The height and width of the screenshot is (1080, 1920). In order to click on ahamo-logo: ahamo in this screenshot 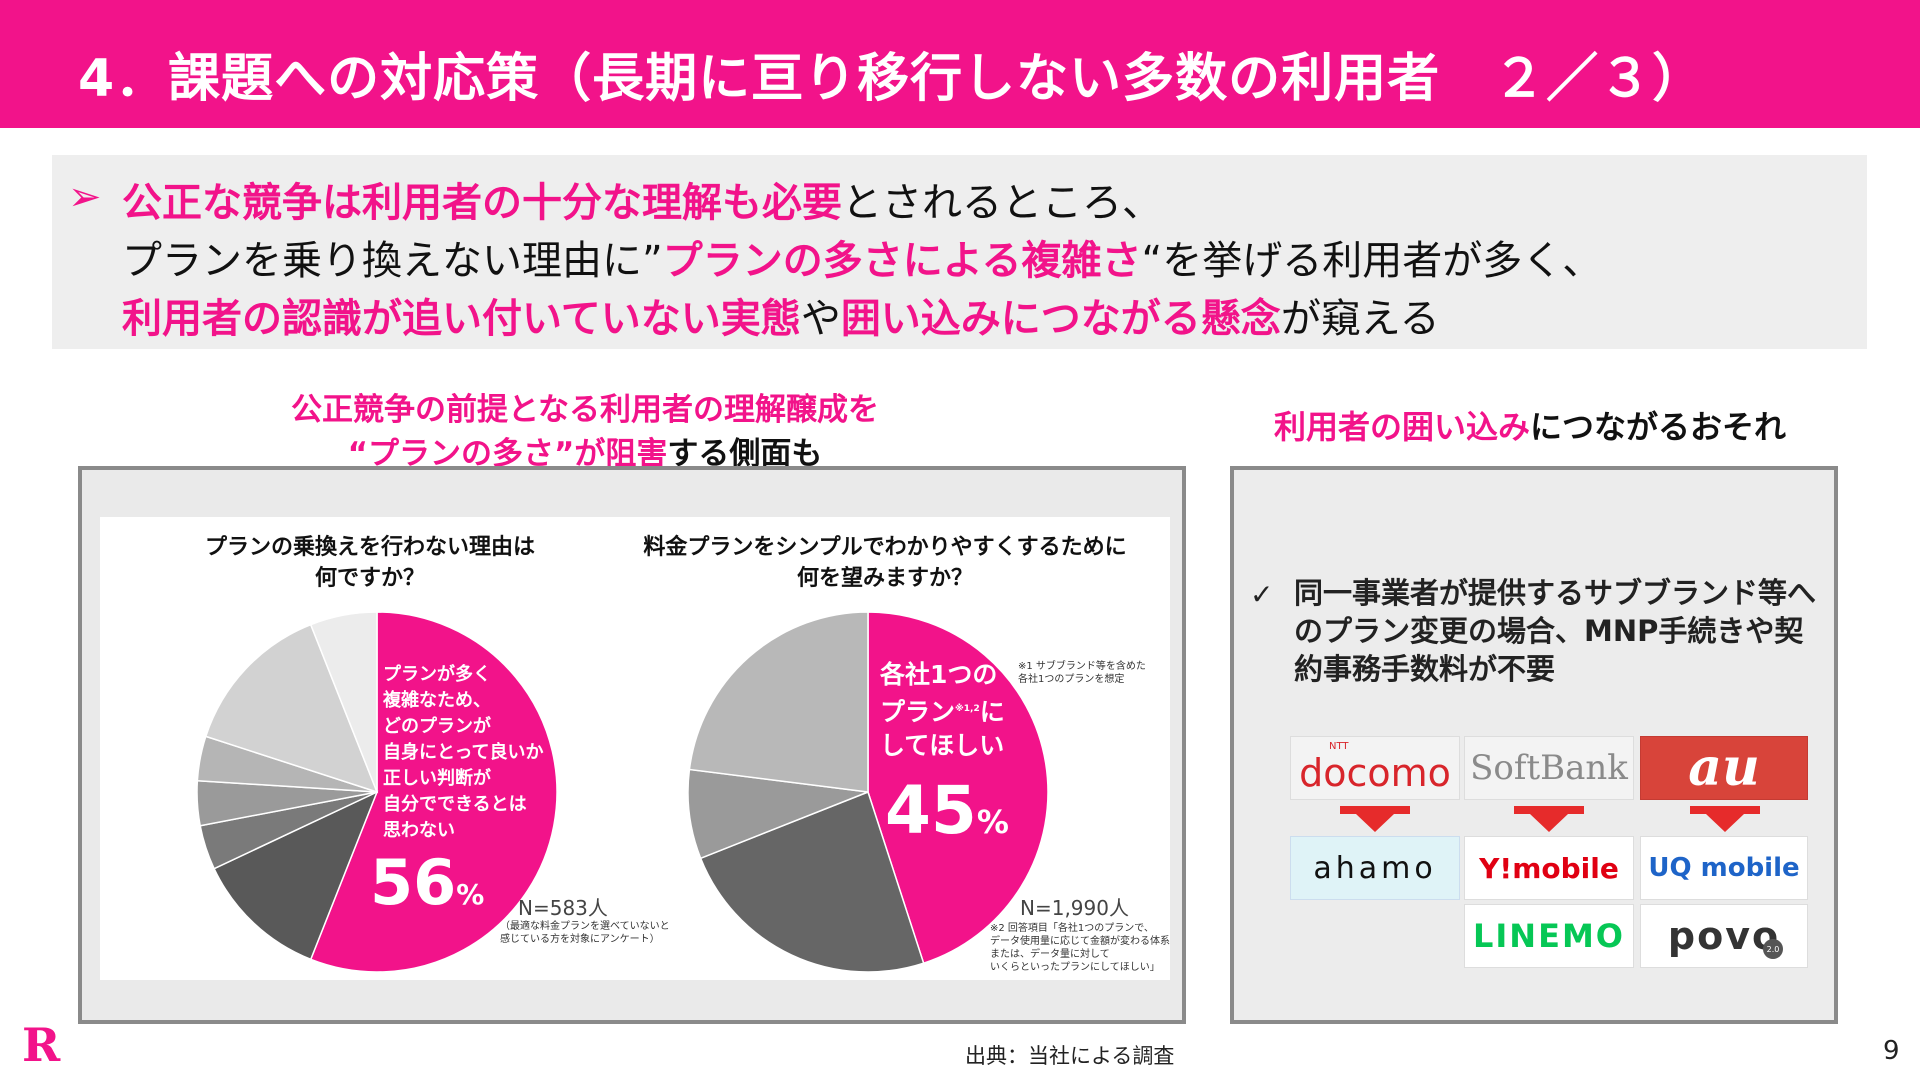, I will do `click(1375, 868)`.